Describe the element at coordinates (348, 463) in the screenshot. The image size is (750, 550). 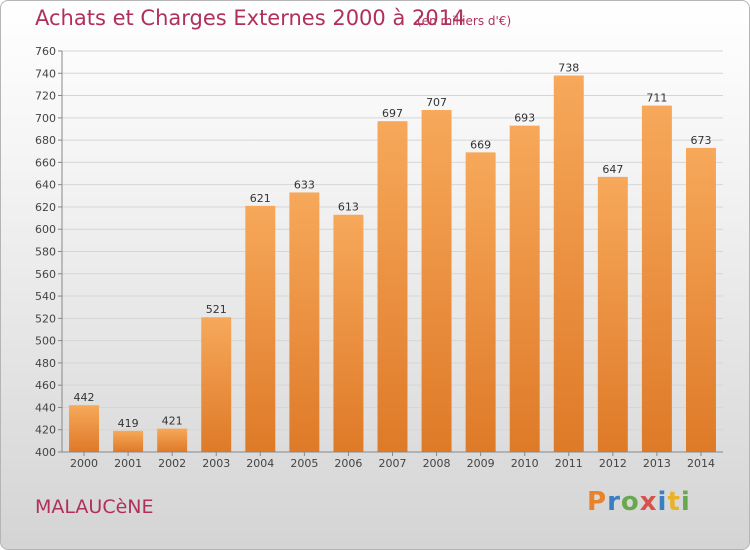
I see `x-tick-label: 2006` at that location.